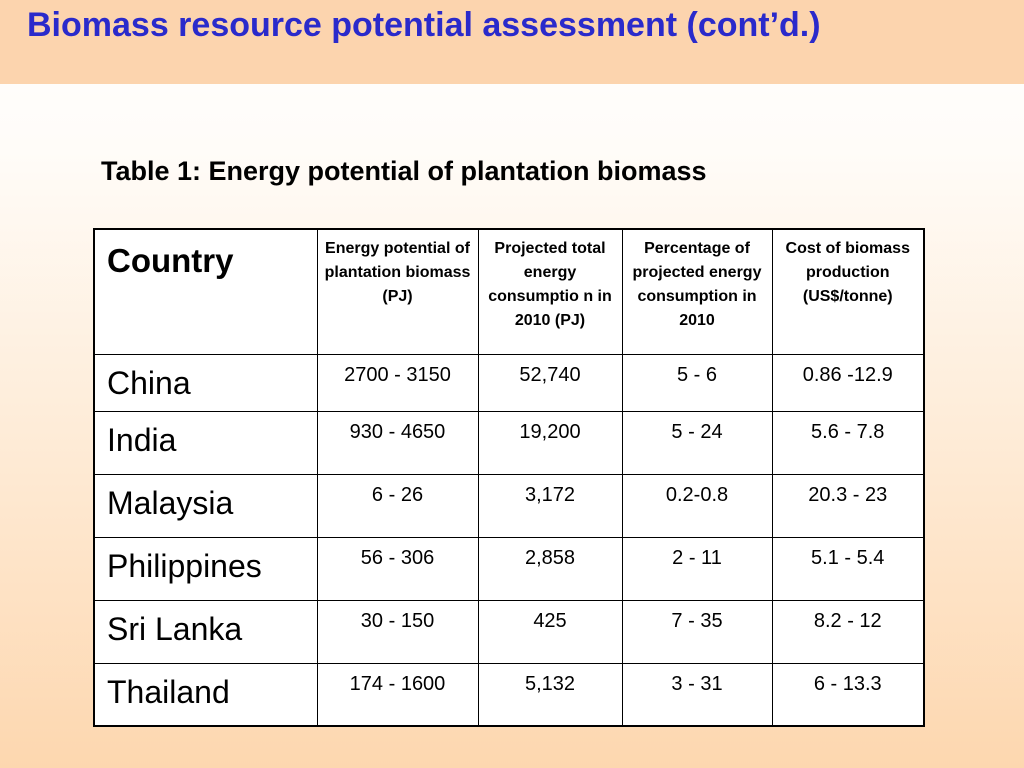 The height and width of the screenshot is (768, 1024). I want to click on cell-country: China, so click(205, 382).